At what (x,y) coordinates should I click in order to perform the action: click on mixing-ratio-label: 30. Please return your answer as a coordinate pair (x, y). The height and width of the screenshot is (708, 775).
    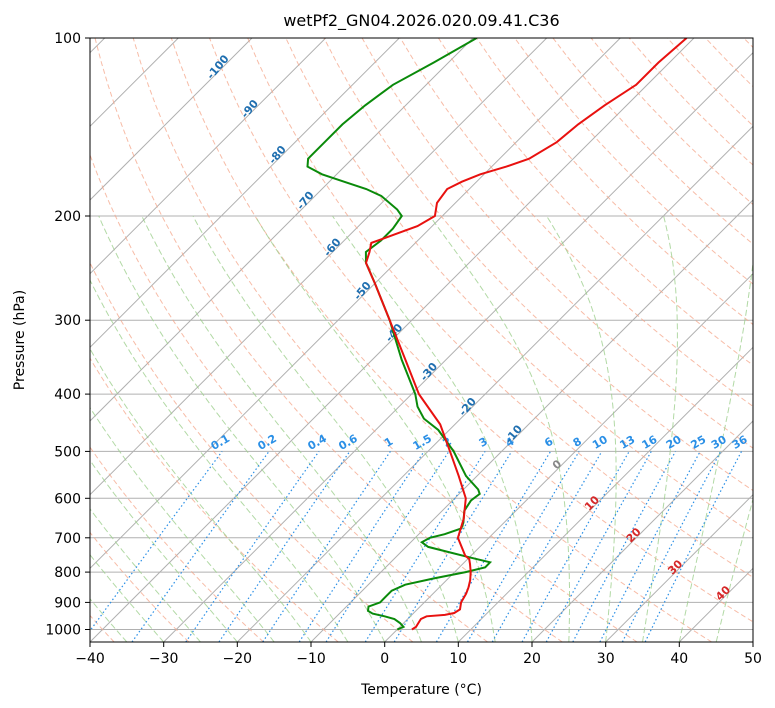
    Looking at the image, I should click on (719, 442).